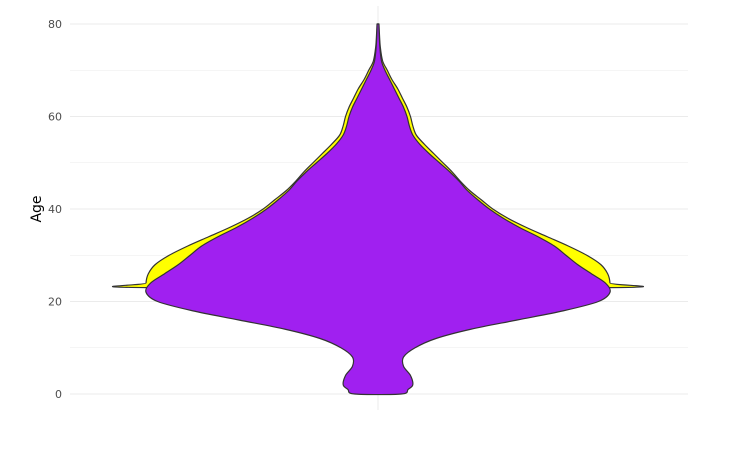  What do you see at coordinates (55, 117) in the screenshot?
I see `y-tick-label: 60` at bounding box center [55, 117].